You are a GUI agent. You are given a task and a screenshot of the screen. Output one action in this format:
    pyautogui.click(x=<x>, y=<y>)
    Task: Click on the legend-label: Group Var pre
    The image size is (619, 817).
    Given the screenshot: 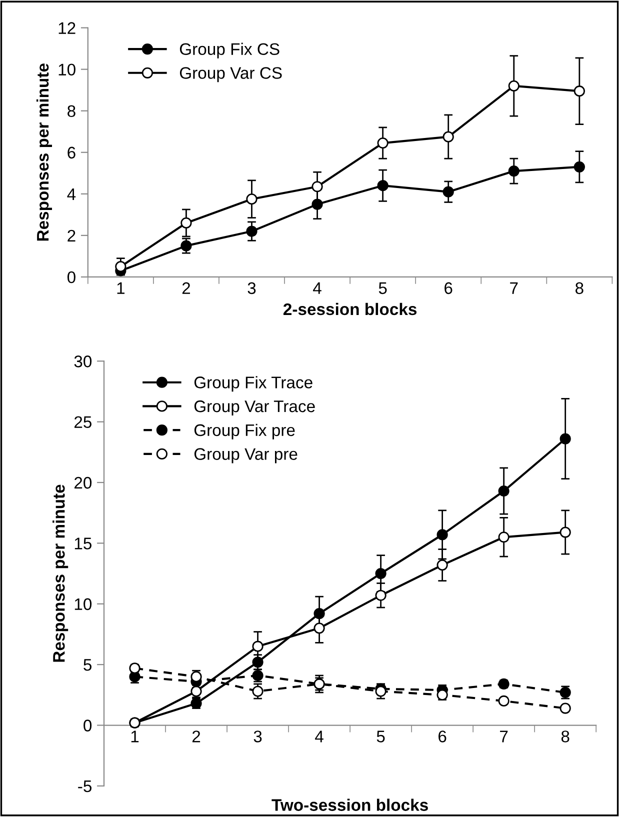 What is the action you would take?
    pyautogui.click(x=246, y=456)
    